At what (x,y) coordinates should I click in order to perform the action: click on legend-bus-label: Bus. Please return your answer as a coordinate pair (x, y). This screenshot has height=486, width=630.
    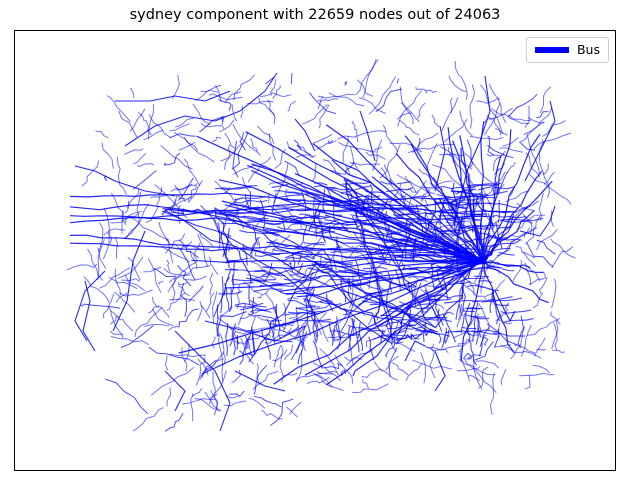
    Looking at the image, I should click on (588, 49).